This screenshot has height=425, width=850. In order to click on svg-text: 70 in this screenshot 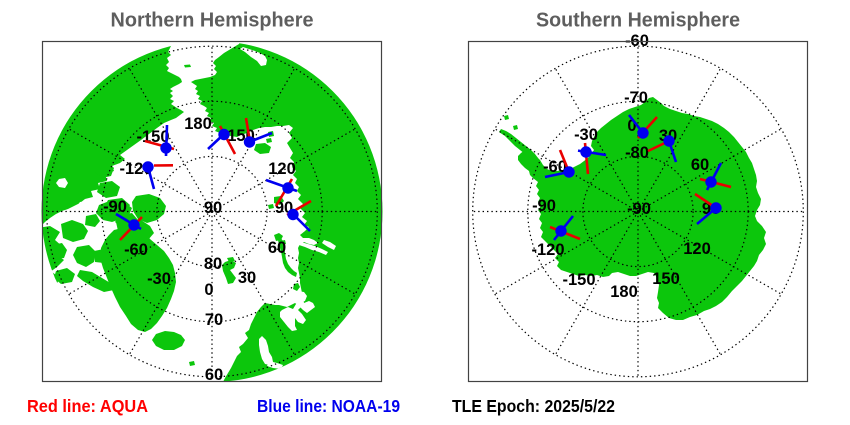, I will do `click(214, 320)`.